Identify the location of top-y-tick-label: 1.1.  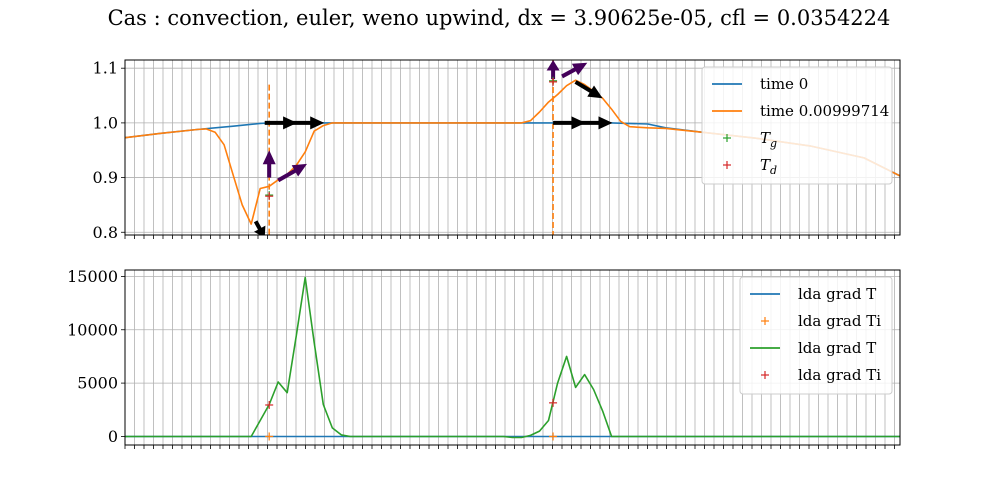
(105, 68).